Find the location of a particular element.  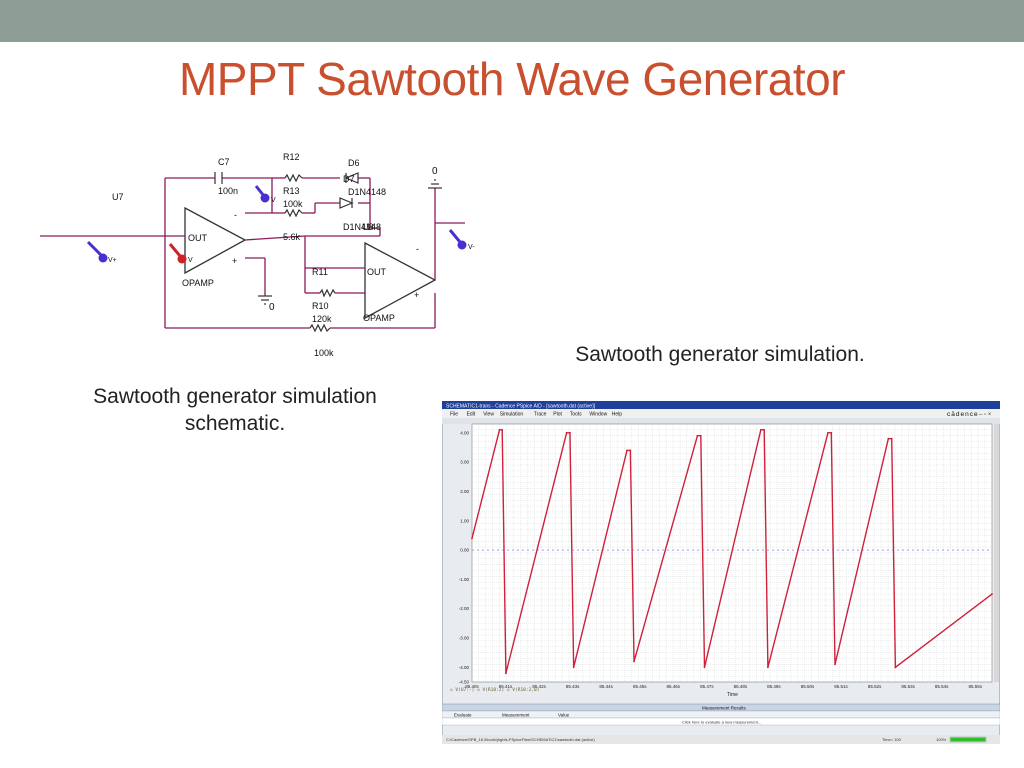

x-tick-label: 85.55s is located at coordinates (975, 686).